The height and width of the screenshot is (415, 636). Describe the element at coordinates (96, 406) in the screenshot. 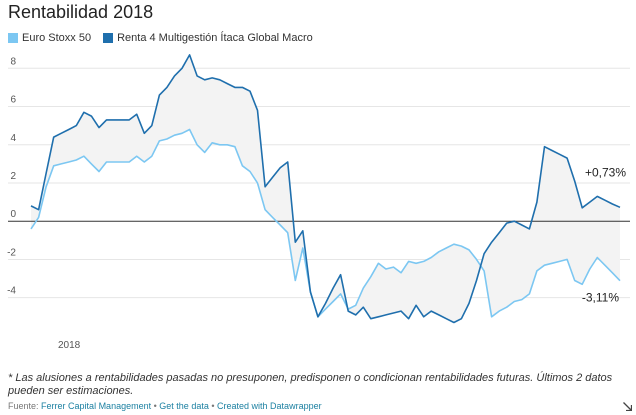

I see `source-link: Ferrer Capital Management` at that location.